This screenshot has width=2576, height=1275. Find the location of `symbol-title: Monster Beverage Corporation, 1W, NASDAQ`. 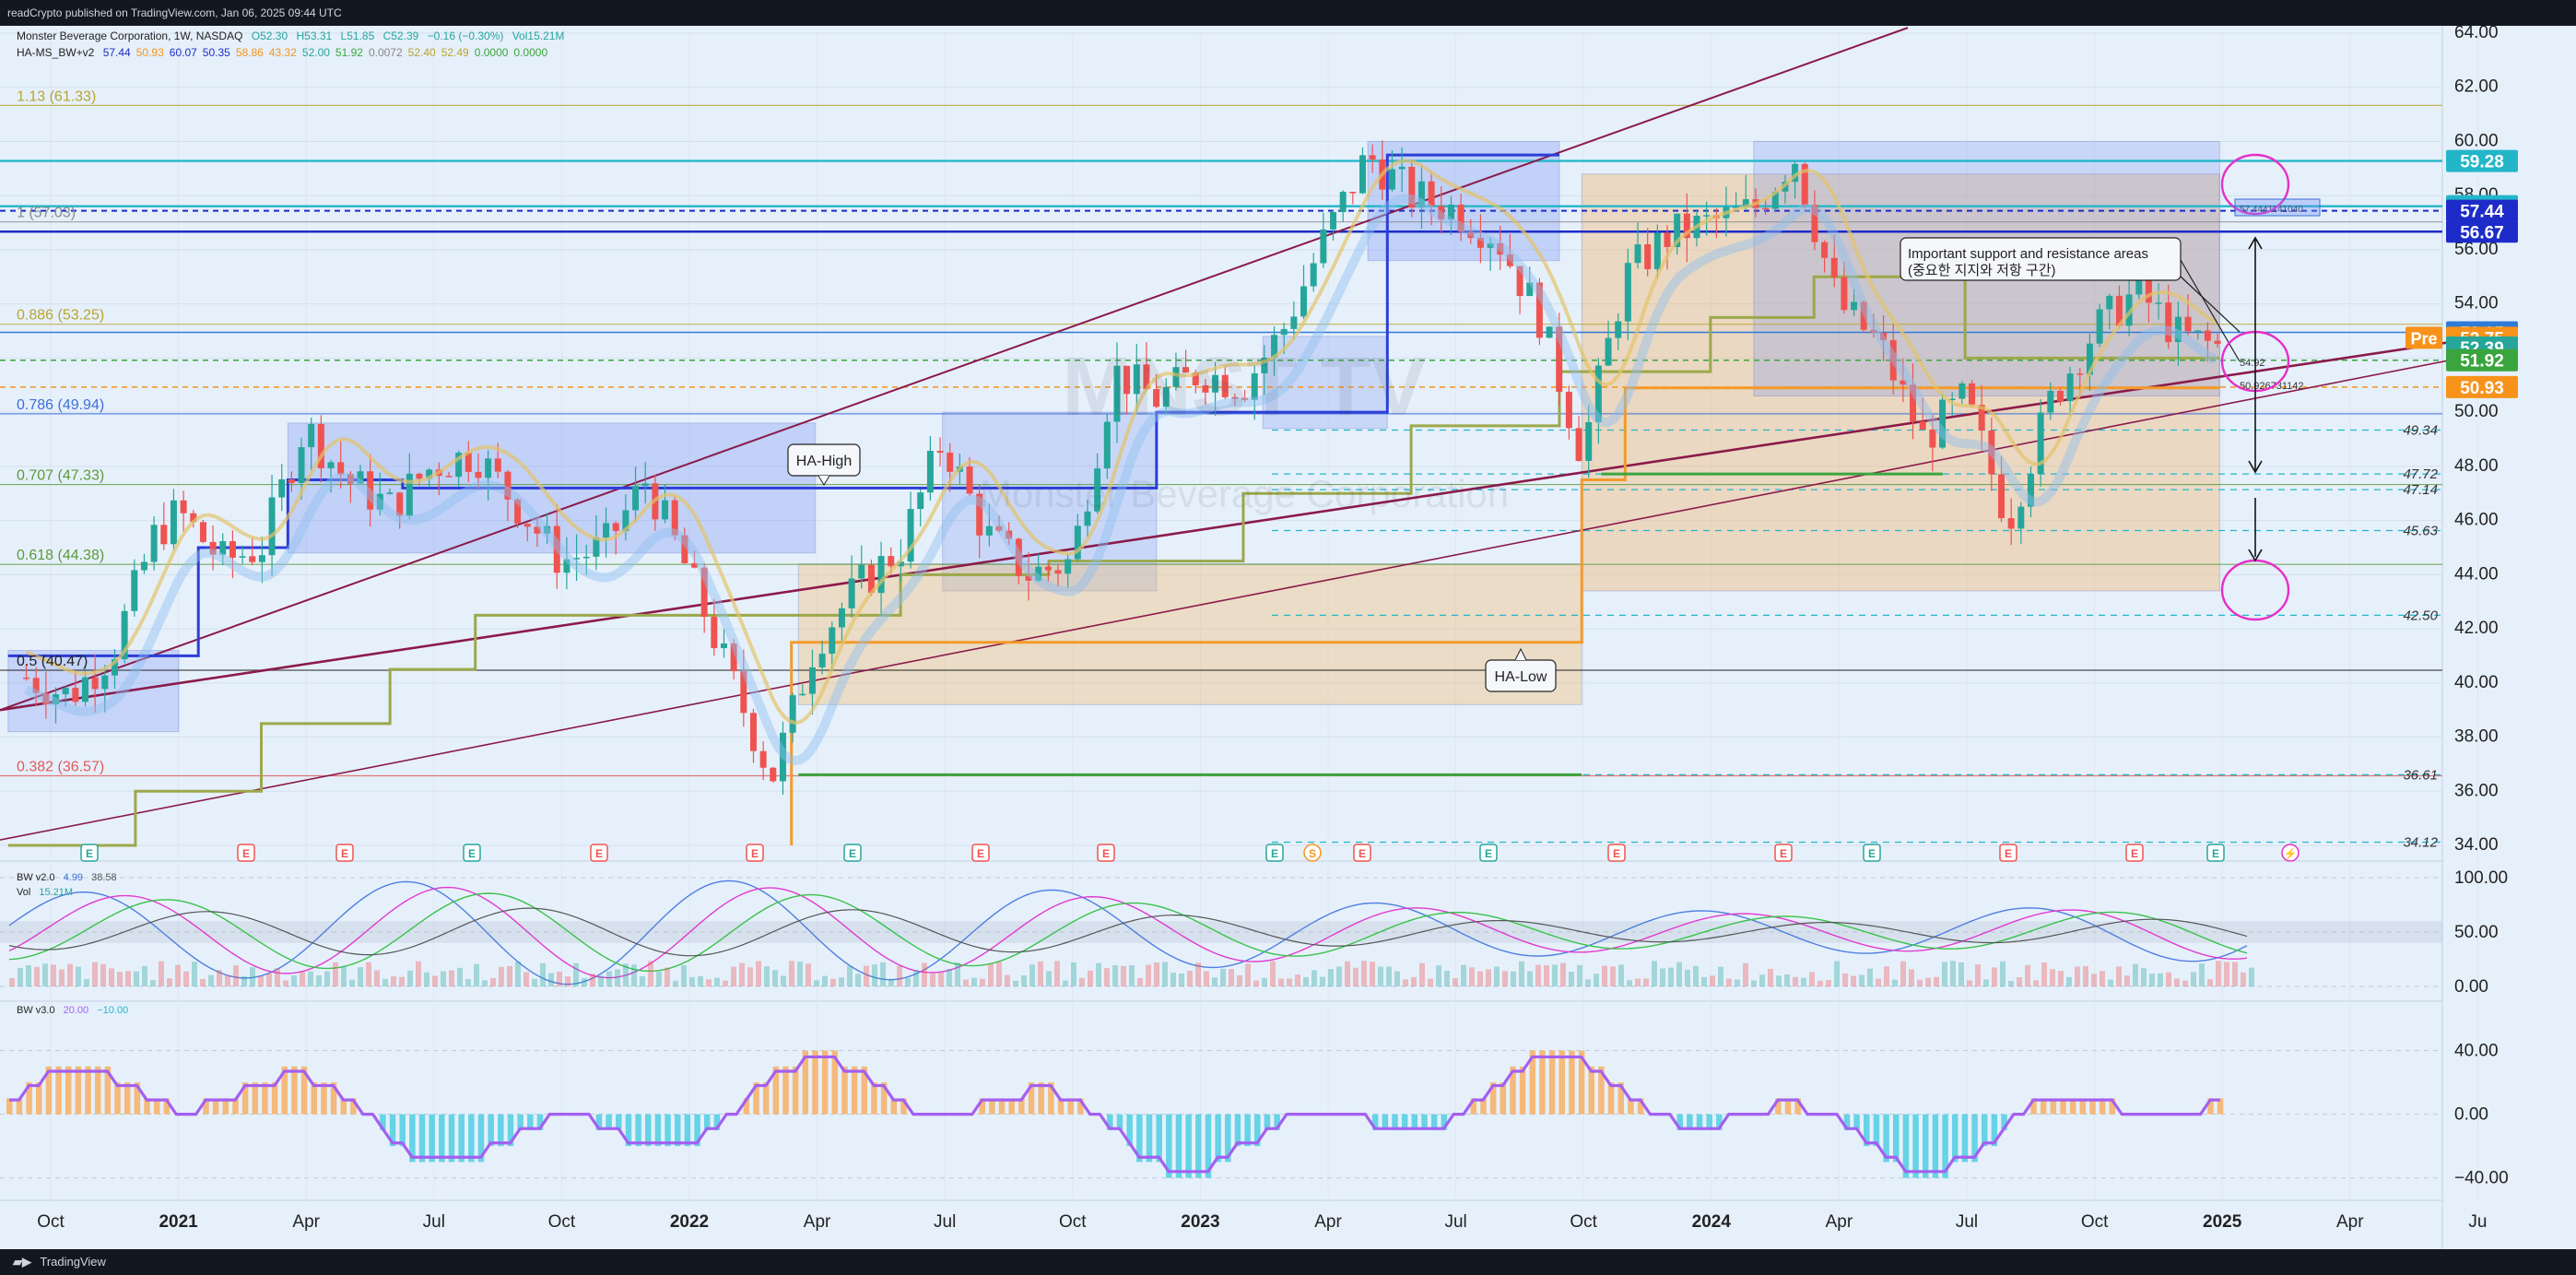

symbol-title: Monster Beverage Corporation, 1W, NASDAQ is located at coordinates (130, 36).